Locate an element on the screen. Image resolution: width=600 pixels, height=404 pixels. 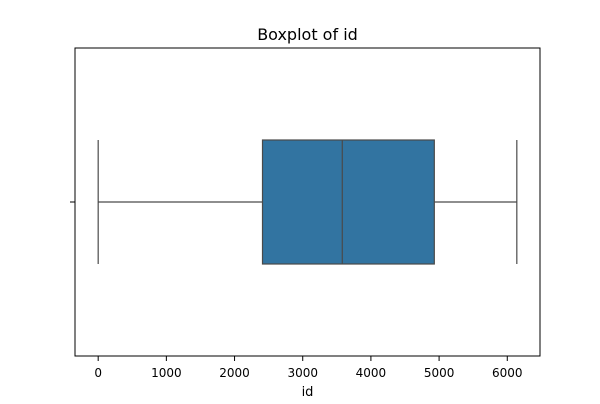
x-tick-label-4: 4000 is located at coordinates (371, 373).